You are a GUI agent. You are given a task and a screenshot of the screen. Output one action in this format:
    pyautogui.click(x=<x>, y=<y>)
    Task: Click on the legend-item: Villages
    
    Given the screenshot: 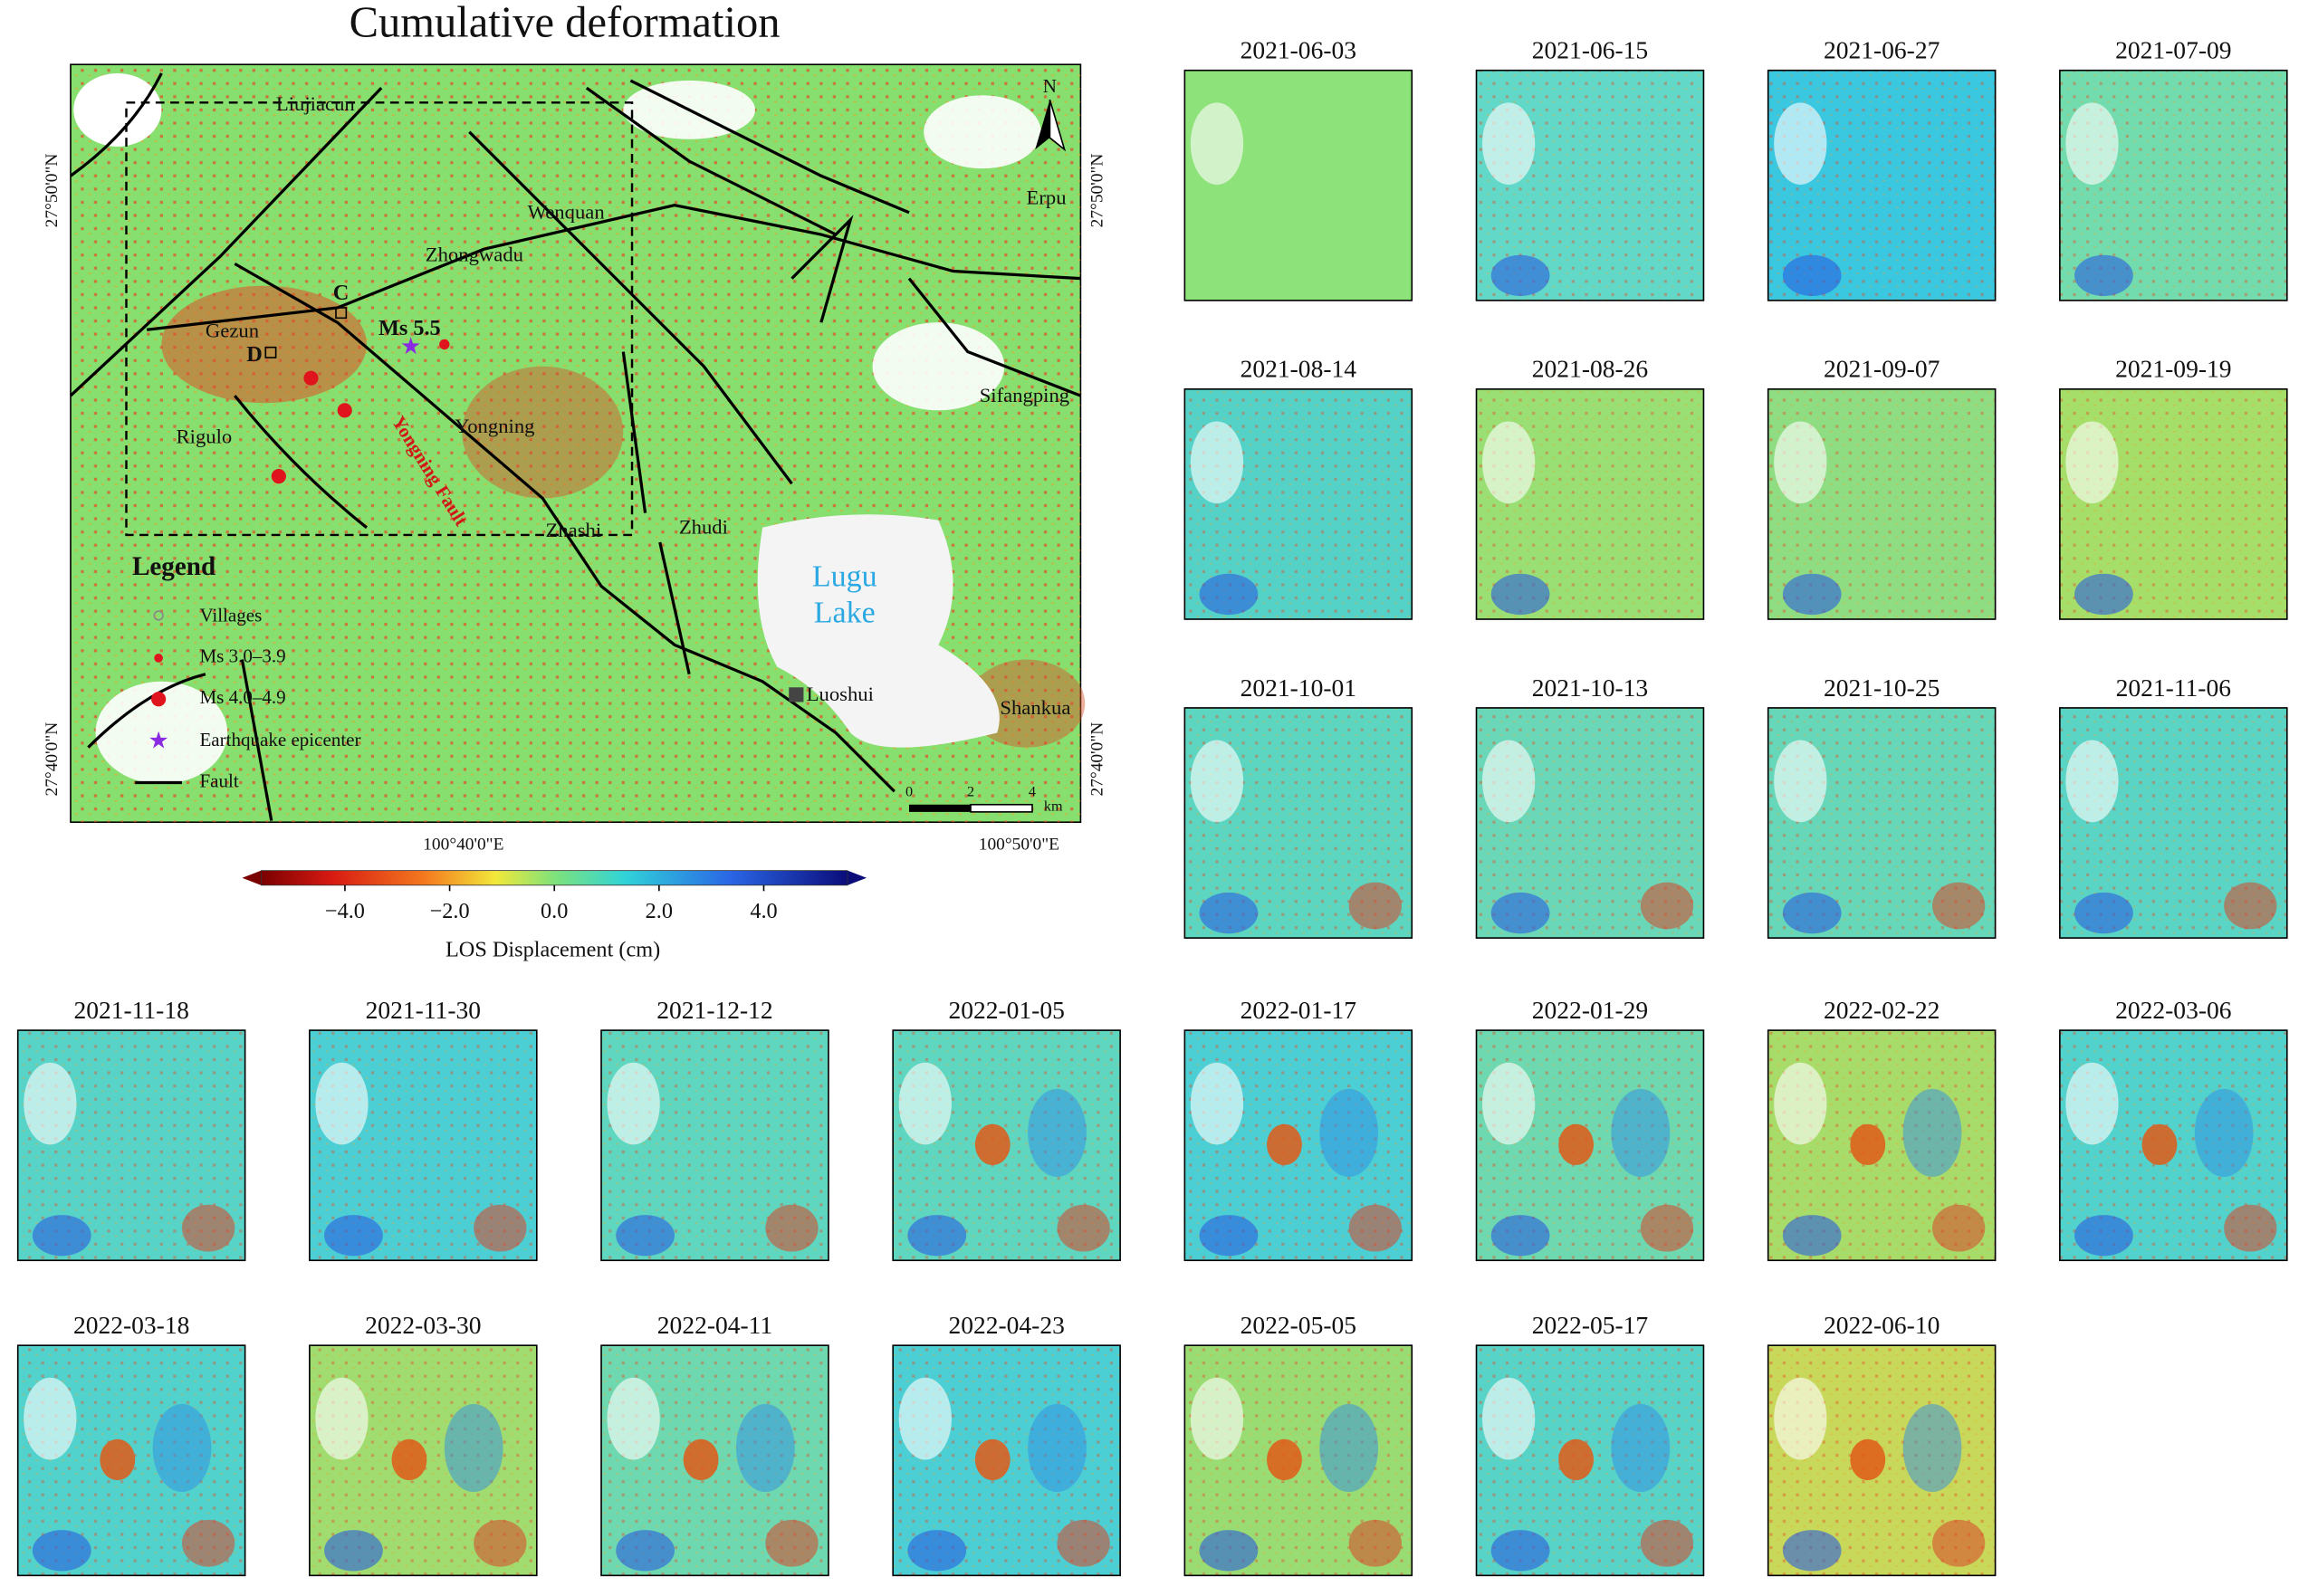 What is the action you would take?
    pyautogui.click(x=230, y=615)
    